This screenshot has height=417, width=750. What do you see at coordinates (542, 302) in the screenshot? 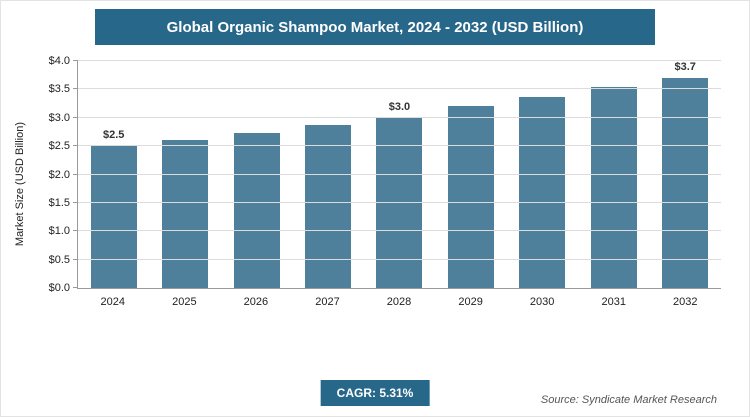
I see `x-tick-label: 2030` at bounding box center [542, 302].